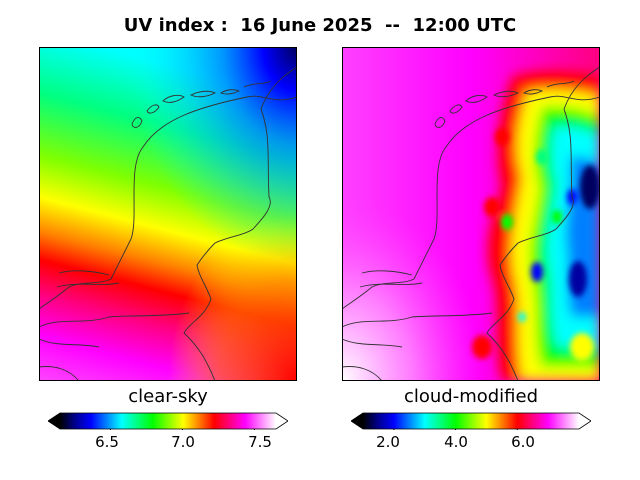  Describe the element at coordinates (320, 25) in the screenshot. I see `figure-title: UV index : 16 June 2025 -- 12:00 UTC` at that location.